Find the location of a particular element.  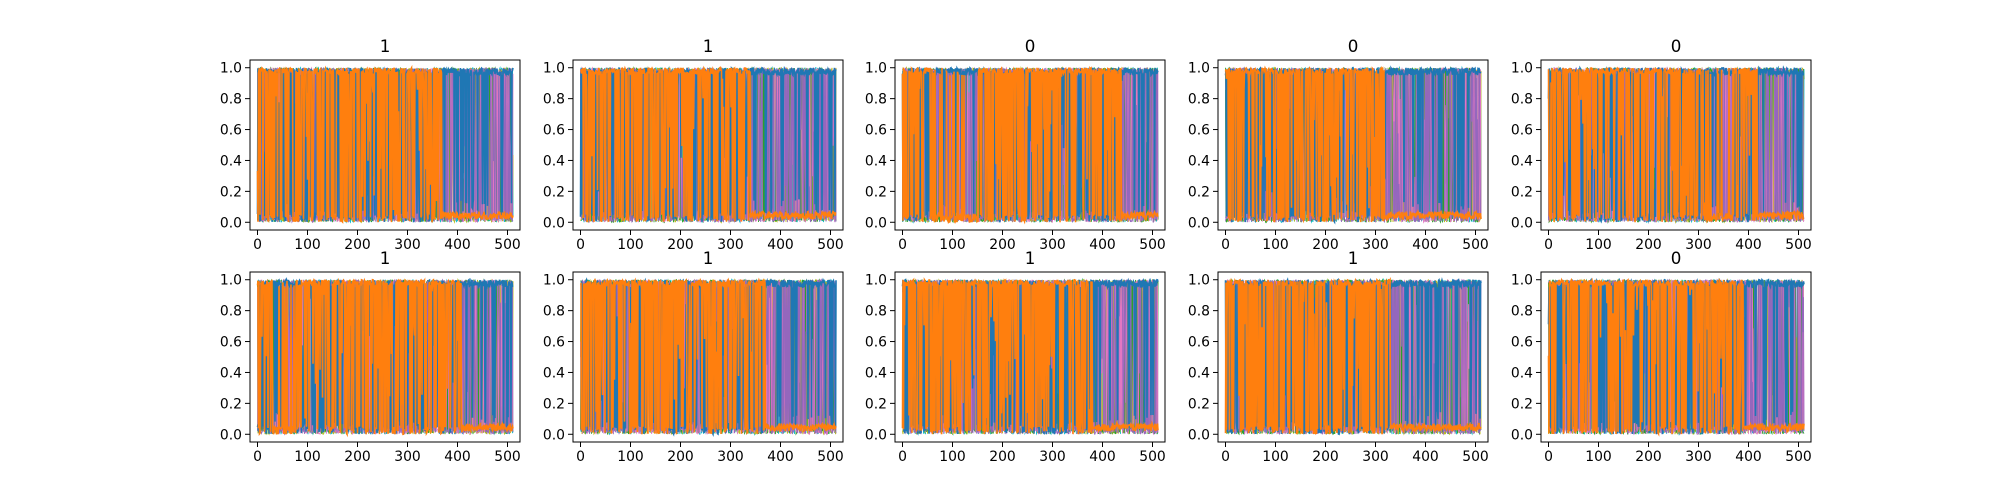

panel-9: 0 100 200 300 400 500 0.0 0.2 0.4 0.6 0.8 1.0 1 is located at coordinates (1338, 356).